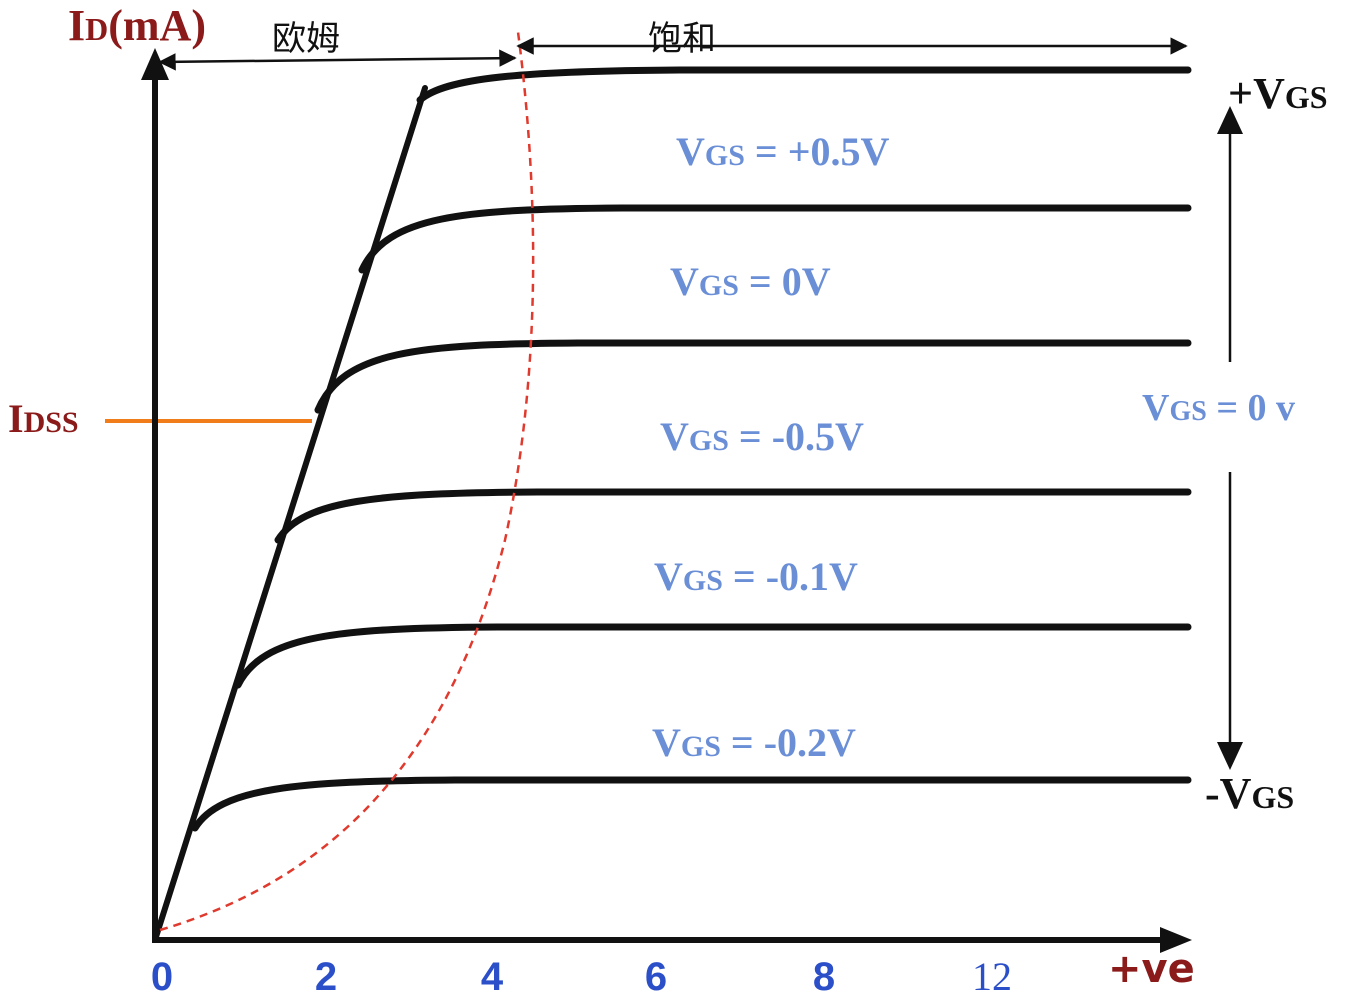 The width and height of the screenshot is (1356, 1000). I want to click on x-tick-labels: 0 2 4 6 8 12, so click(581, 976).